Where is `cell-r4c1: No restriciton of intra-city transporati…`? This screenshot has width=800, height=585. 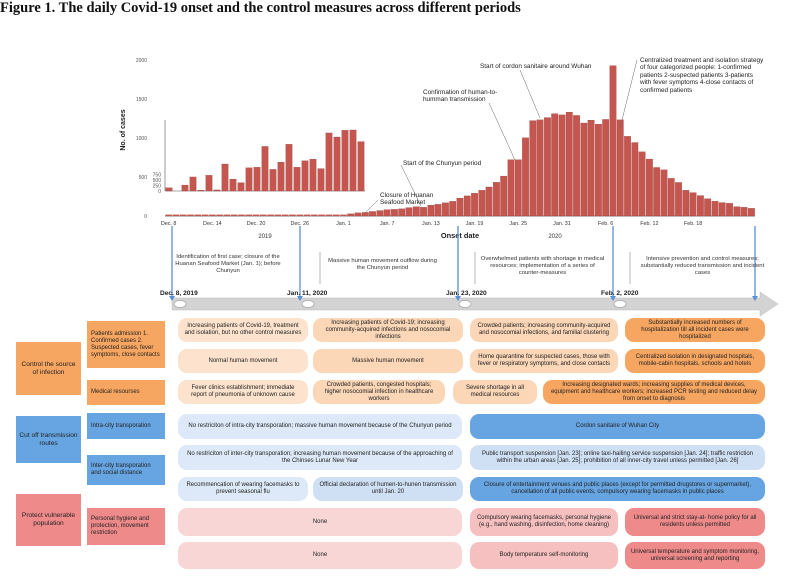
cell-r4c1: No restriciton of intra-city transporati… is located at coordinates (320, 426).